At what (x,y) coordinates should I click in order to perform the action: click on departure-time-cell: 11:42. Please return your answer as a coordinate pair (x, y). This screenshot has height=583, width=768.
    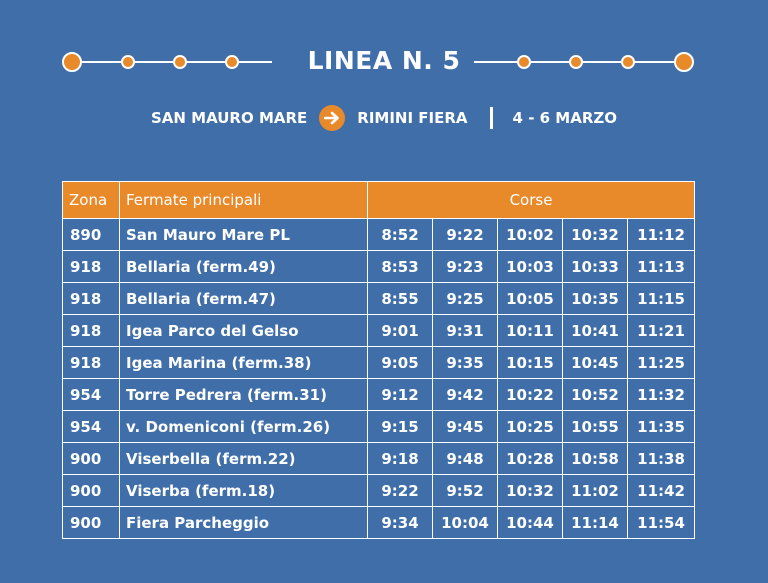
    Looking at the image, I should click on (661, 490).